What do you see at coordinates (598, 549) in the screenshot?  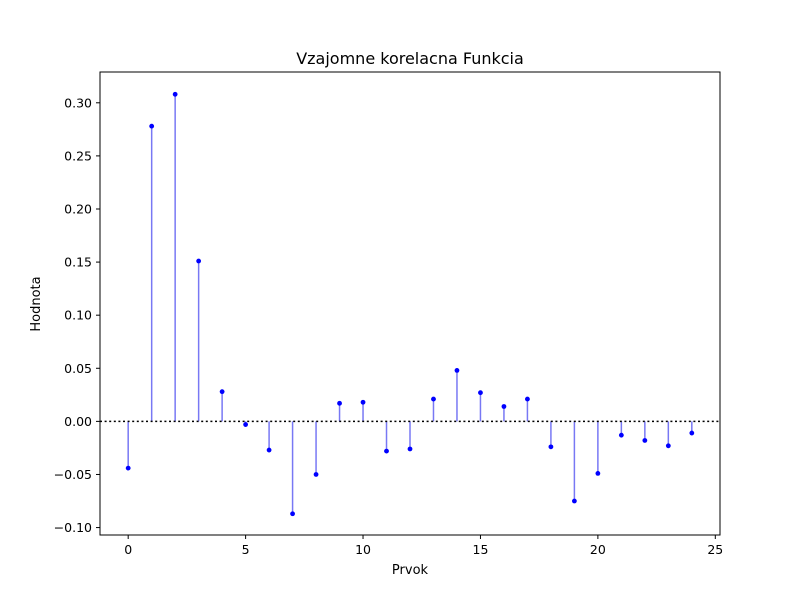 I see `x-tick-label: 20` at bounding box center [598, 549].